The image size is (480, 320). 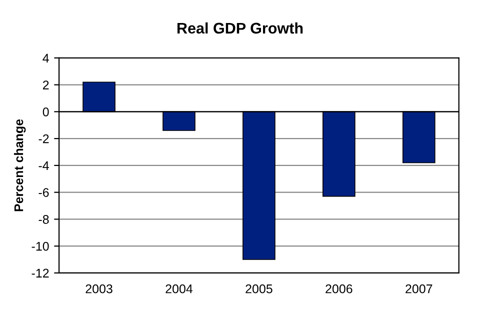 What do you see at coordinates (43, 219) in the screenshot?
I see `y-tick-label: -8` at bounding box center [43, 219].